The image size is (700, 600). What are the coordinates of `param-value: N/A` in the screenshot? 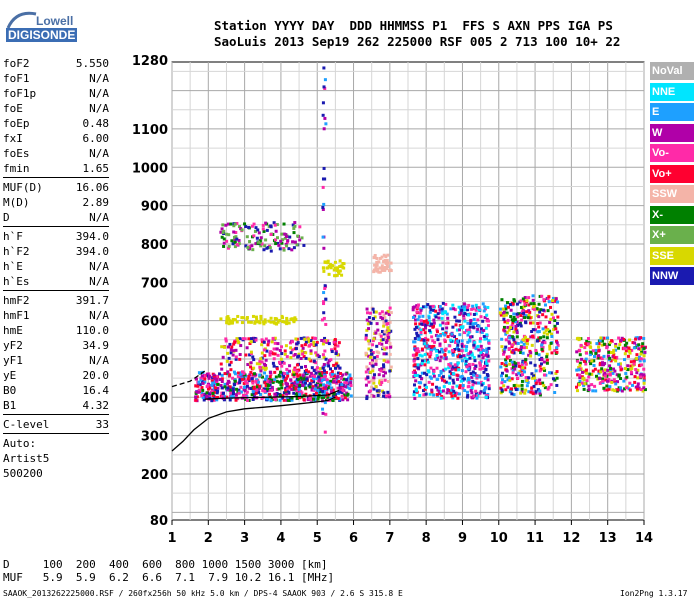 It's located at (99, 108).